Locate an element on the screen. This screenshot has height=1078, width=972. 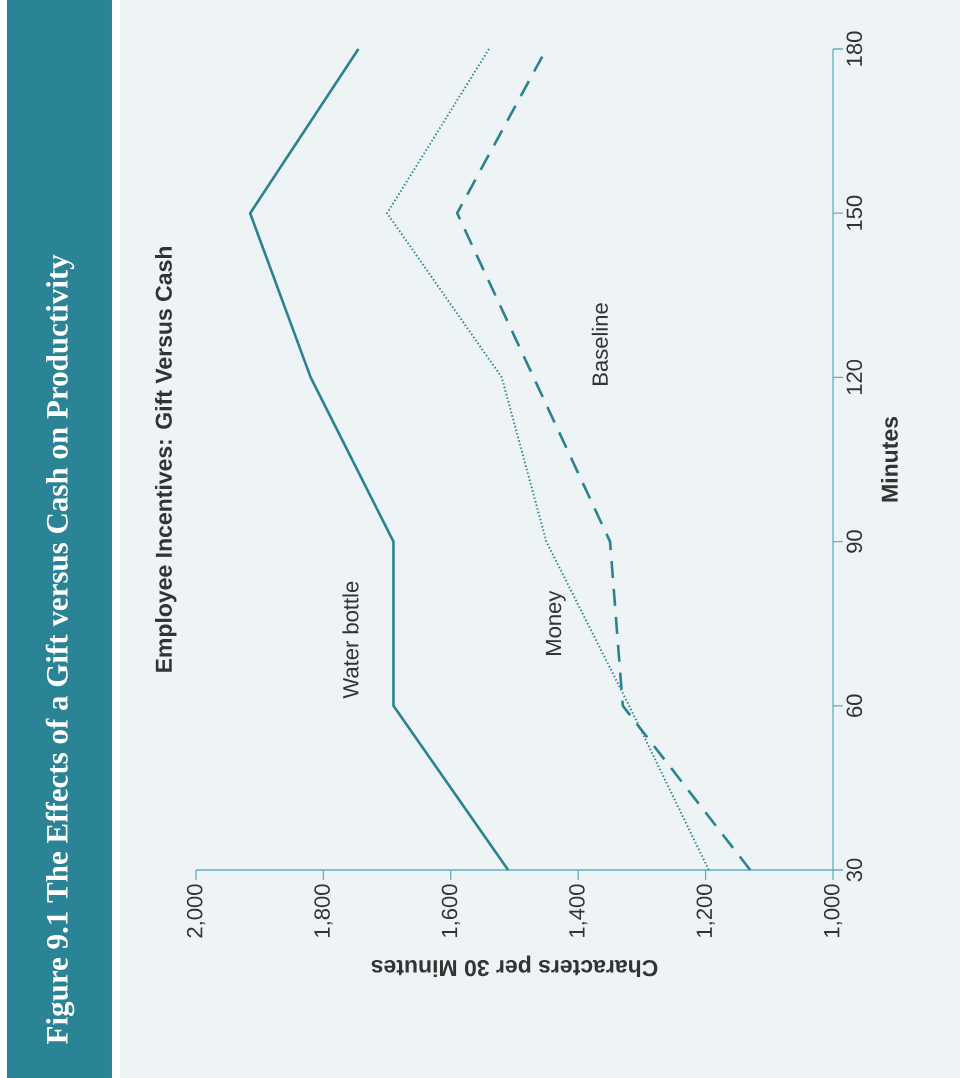
y-axis-title: Minutes is located at coordinates (889, 459).